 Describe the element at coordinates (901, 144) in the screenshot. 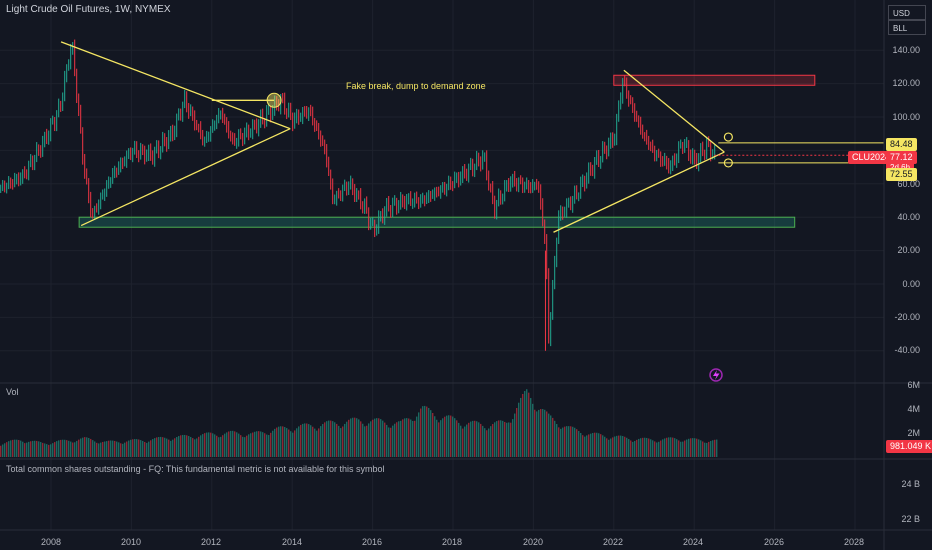

I see `upper-level-marker: 84.48` at that location.